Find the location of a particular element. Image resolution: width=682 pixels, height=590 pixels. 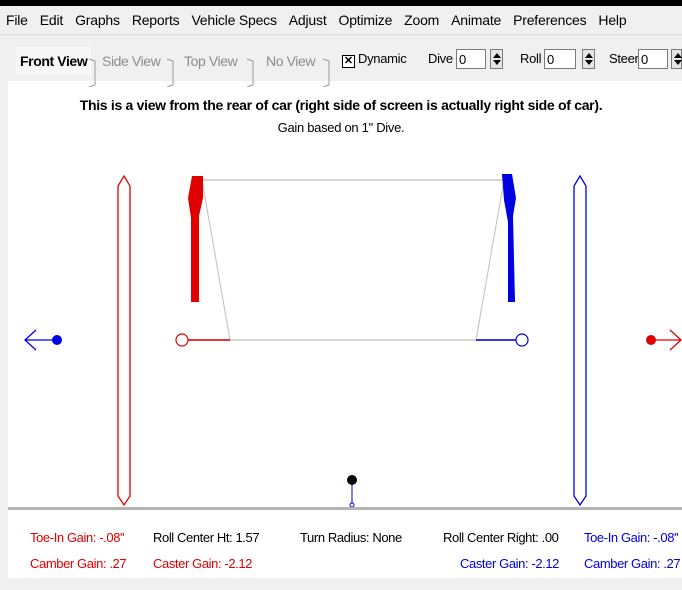

left-upright is located at coordinates (195, 239).